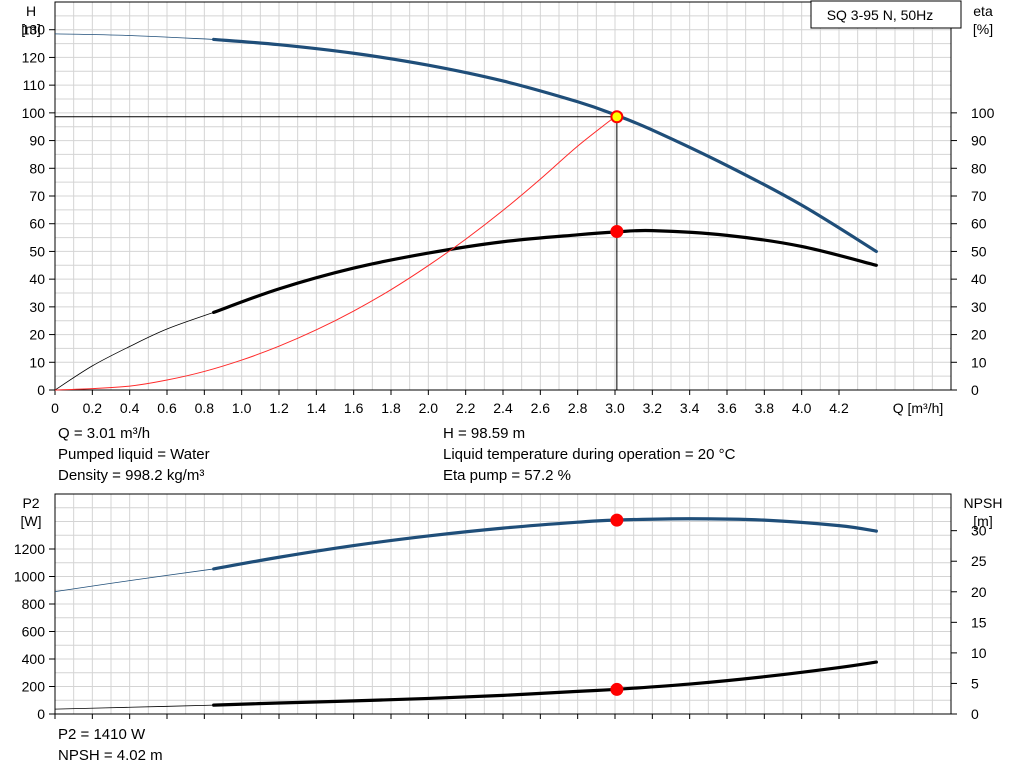  I want to click on x-tick-label: 2.2, so click(466, 408).